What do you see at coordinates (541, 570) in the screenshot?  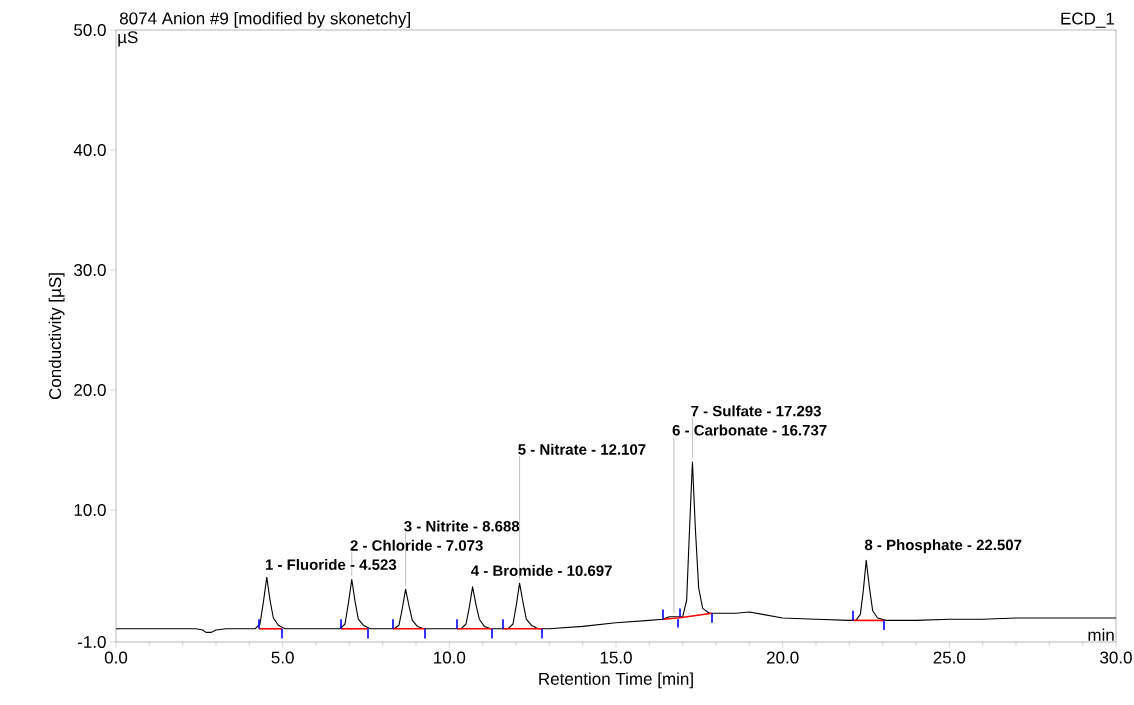 I see `annotation: 4 - Bromide - 10.697` at bounding box center [541, 570].